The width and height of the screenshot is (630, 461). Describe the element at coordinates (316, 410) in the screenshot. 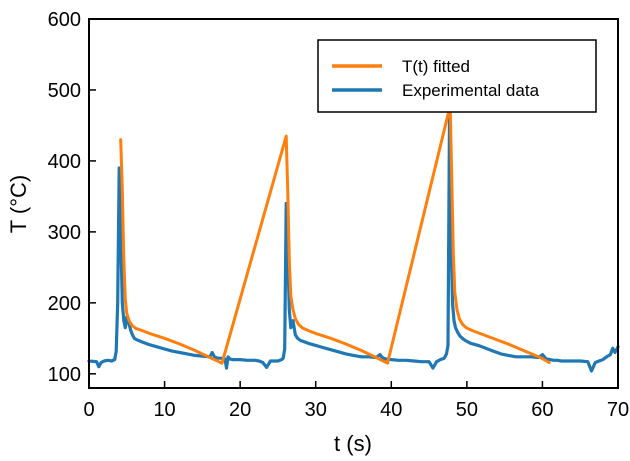

I see `x-tick-label: 30` at that location.